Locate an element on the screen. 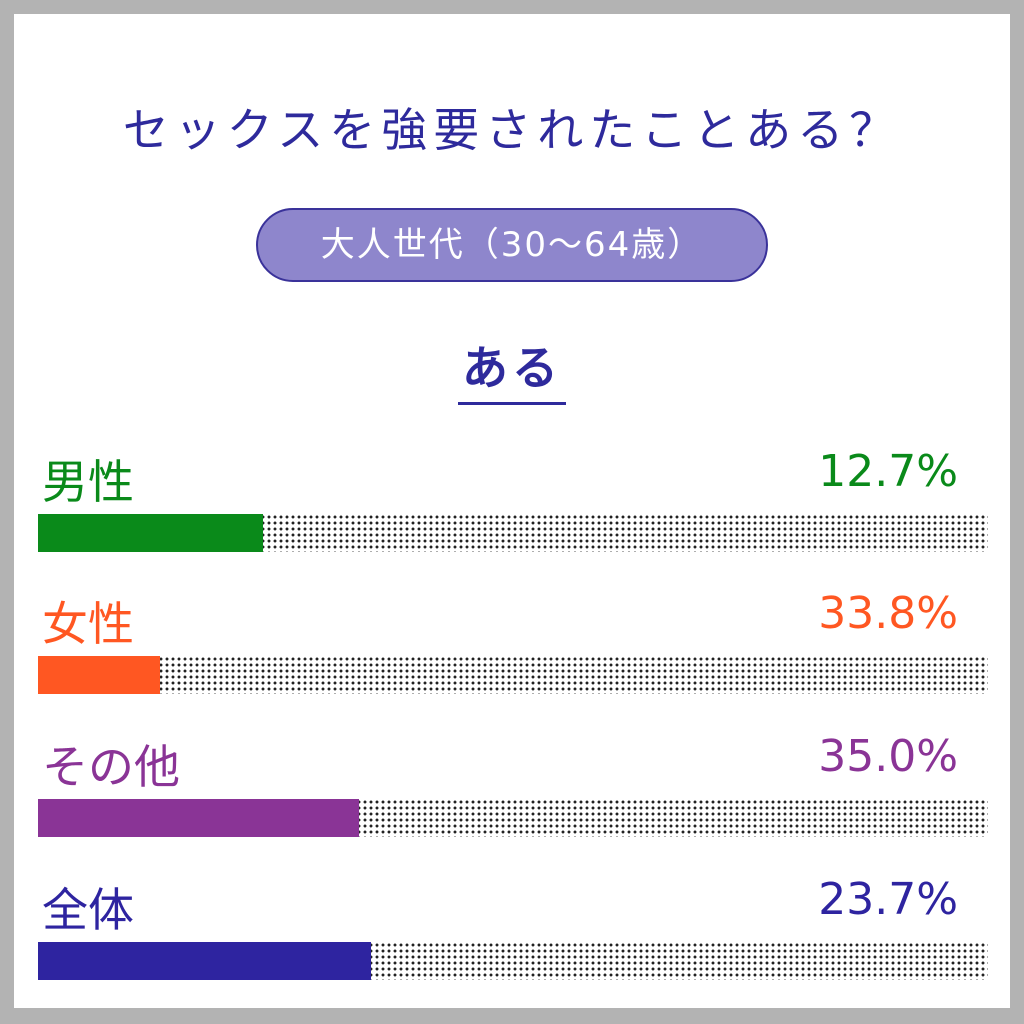 This screenshot has width=1024, height=1024. value-label: 12.7% is located at coordinates (888, 471).